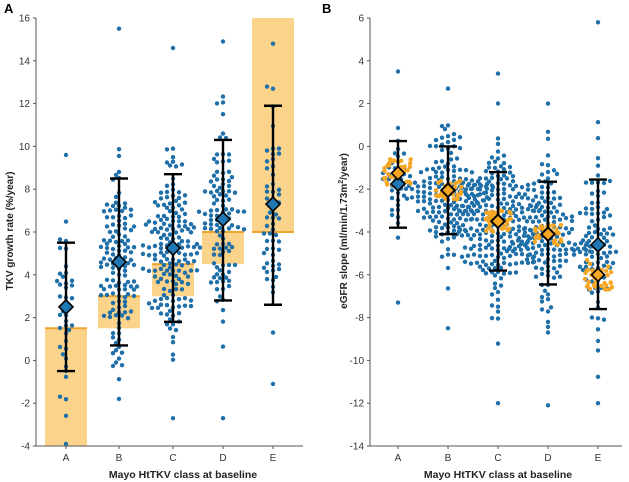  Describe the element at coordinates (510, 219) in the screenshot. I see `b-predicted-point-c` at that location.